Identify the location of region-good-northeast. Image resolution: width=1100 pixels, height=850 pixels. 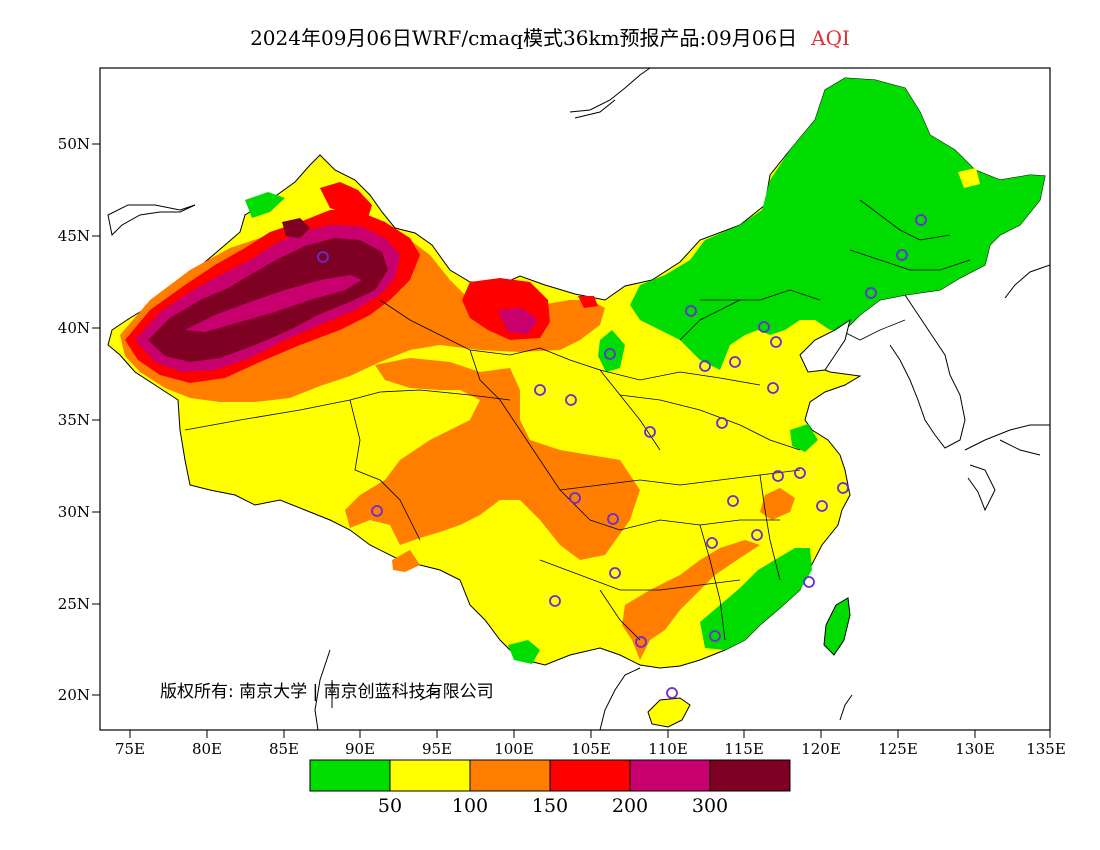
(837, 224).